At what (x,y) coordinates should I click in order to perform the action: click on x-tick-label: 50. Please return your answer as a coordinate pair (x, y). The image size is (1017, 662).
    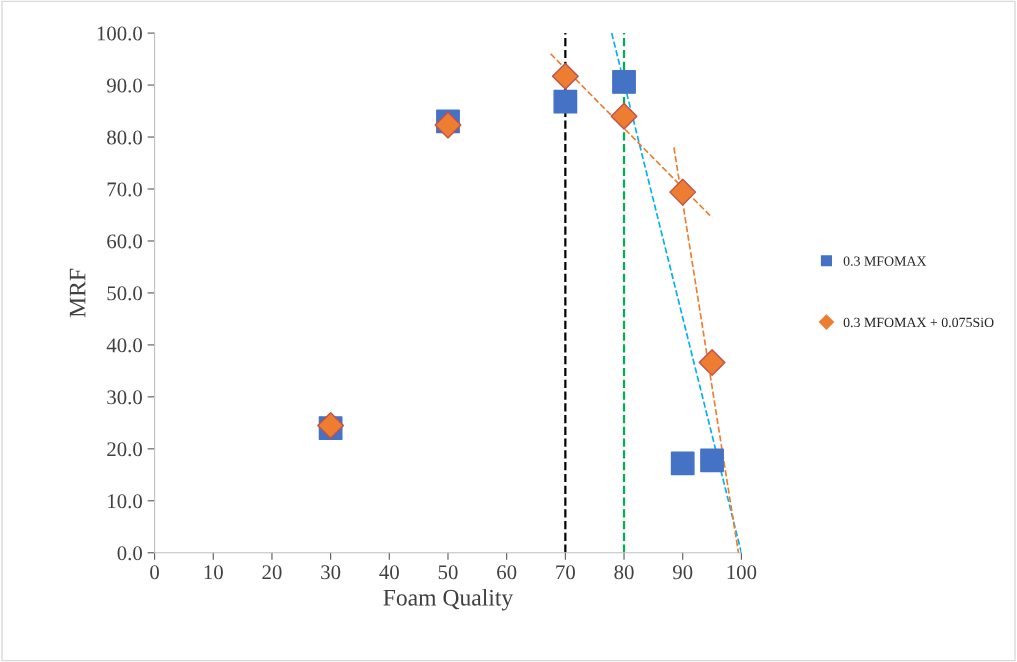
    Looking at the image, I should click on (448, 572).